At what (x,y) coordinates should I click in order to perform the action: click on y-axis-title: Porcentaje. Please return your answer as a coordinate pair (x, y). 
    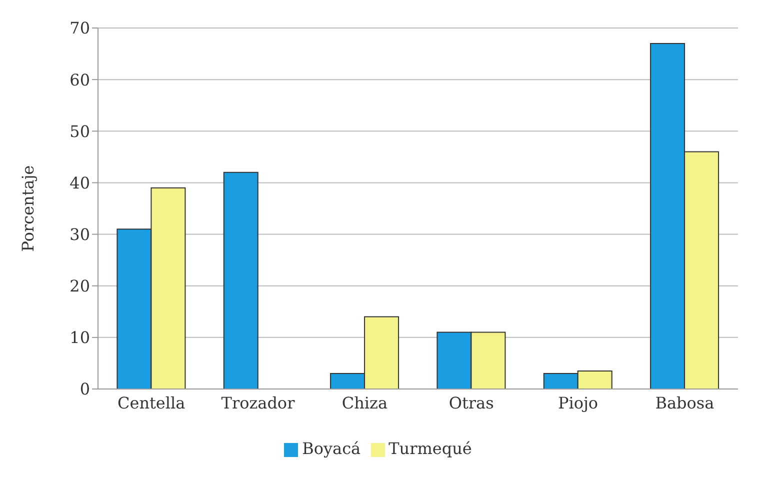
    Looking at the image, I should click on (28, 208).